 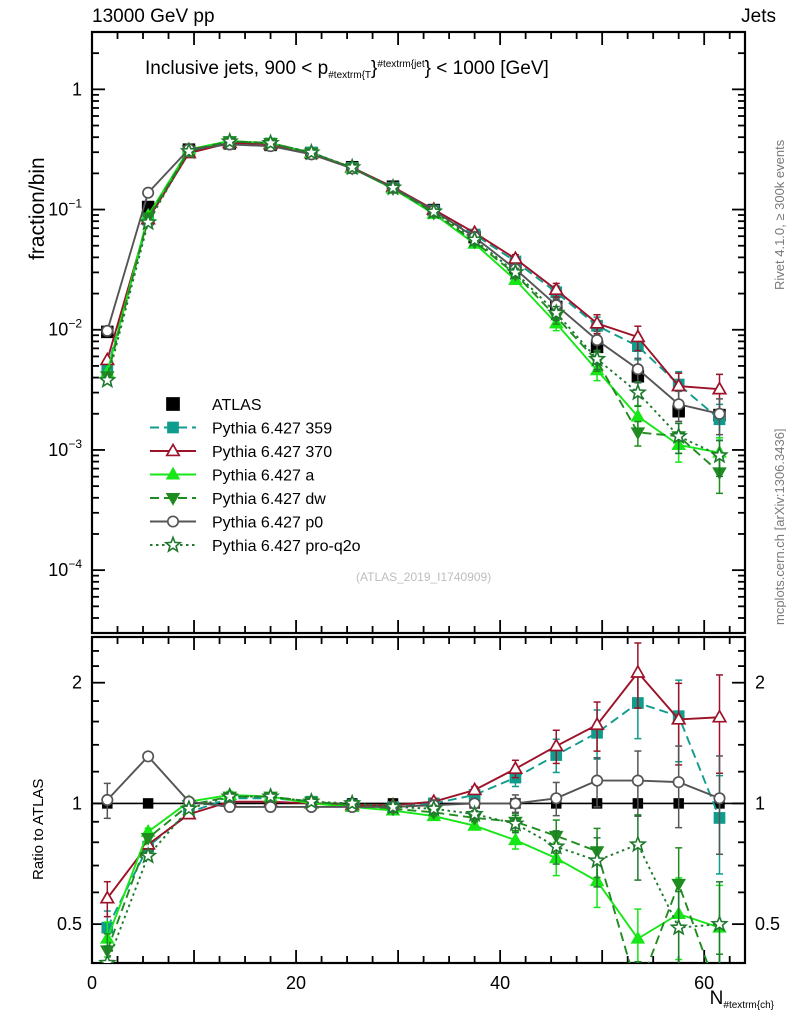 I want to click on y-tick-label-ratio: 1, so click(x=77, y=803).